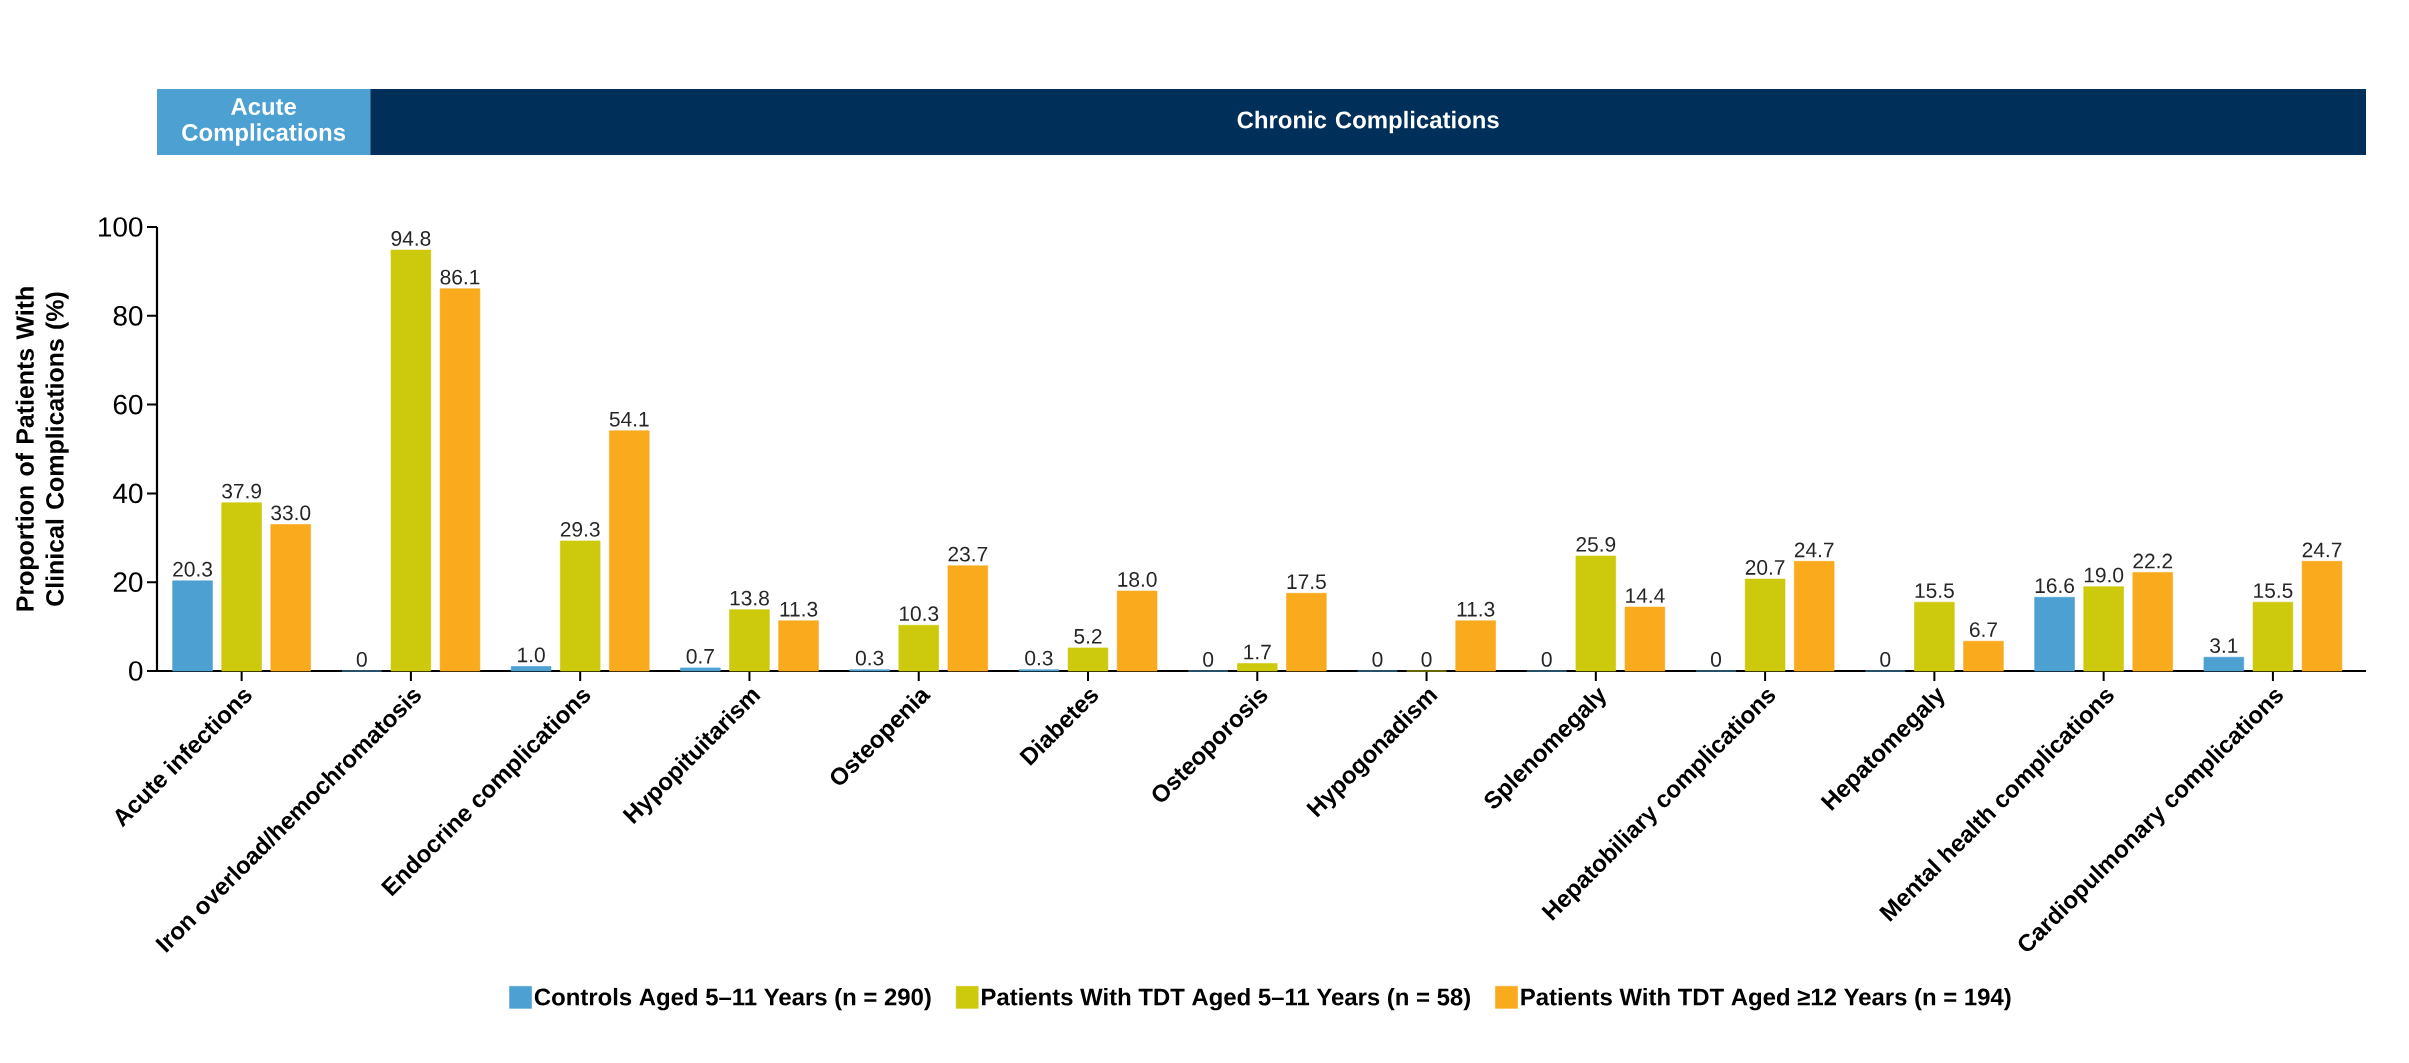 The height and width of the screenshot is (1063, 2409). I want to click on data-label: 14.4, so click(1645, 595).